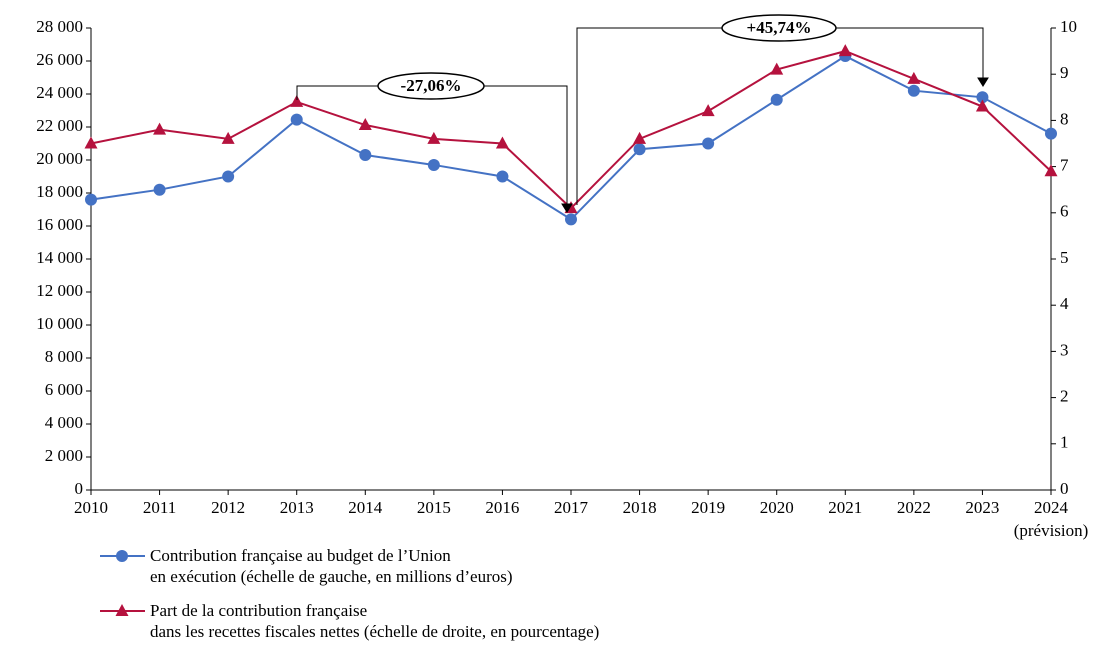 The image size is (1104, 647). Describe the element at coordinates (64, 422) in the screenshot. I see `y-tick-label: 4 000` at that location.